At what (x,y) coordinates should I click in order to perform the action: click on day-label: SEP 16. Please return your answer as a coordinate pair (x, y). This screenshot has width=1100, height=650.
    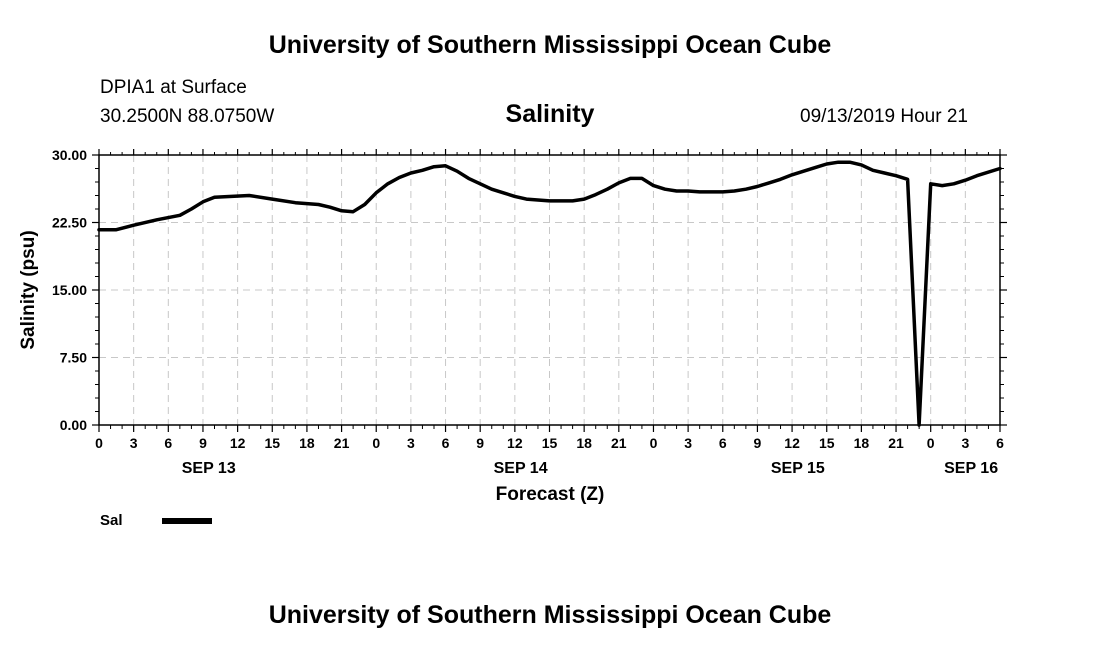
    Looking at the image, I should click on (971, 468).